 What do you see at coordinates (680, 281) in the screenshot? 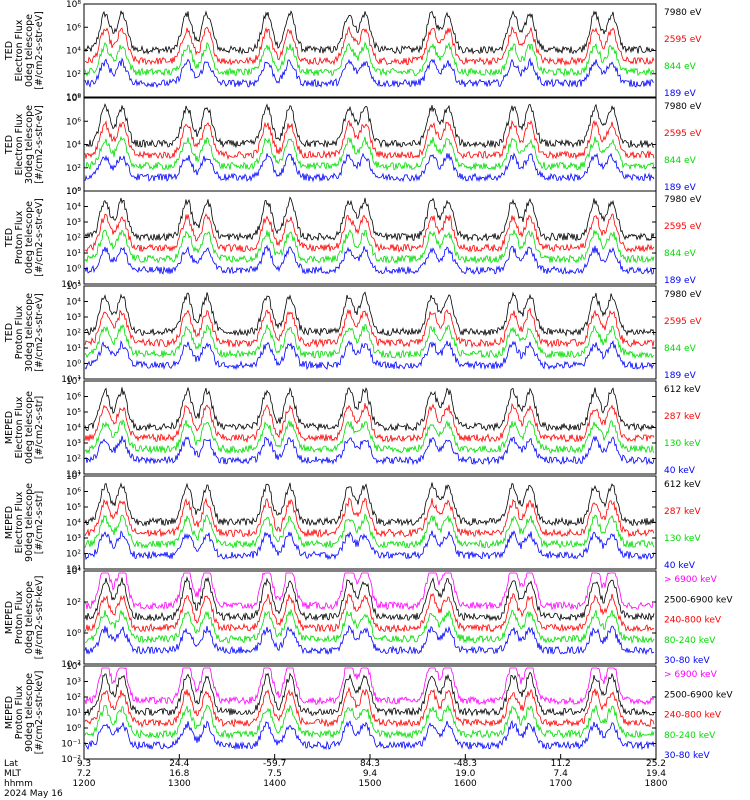
I see `legend-entry: 189 eV` at bounding box center [680, 281].